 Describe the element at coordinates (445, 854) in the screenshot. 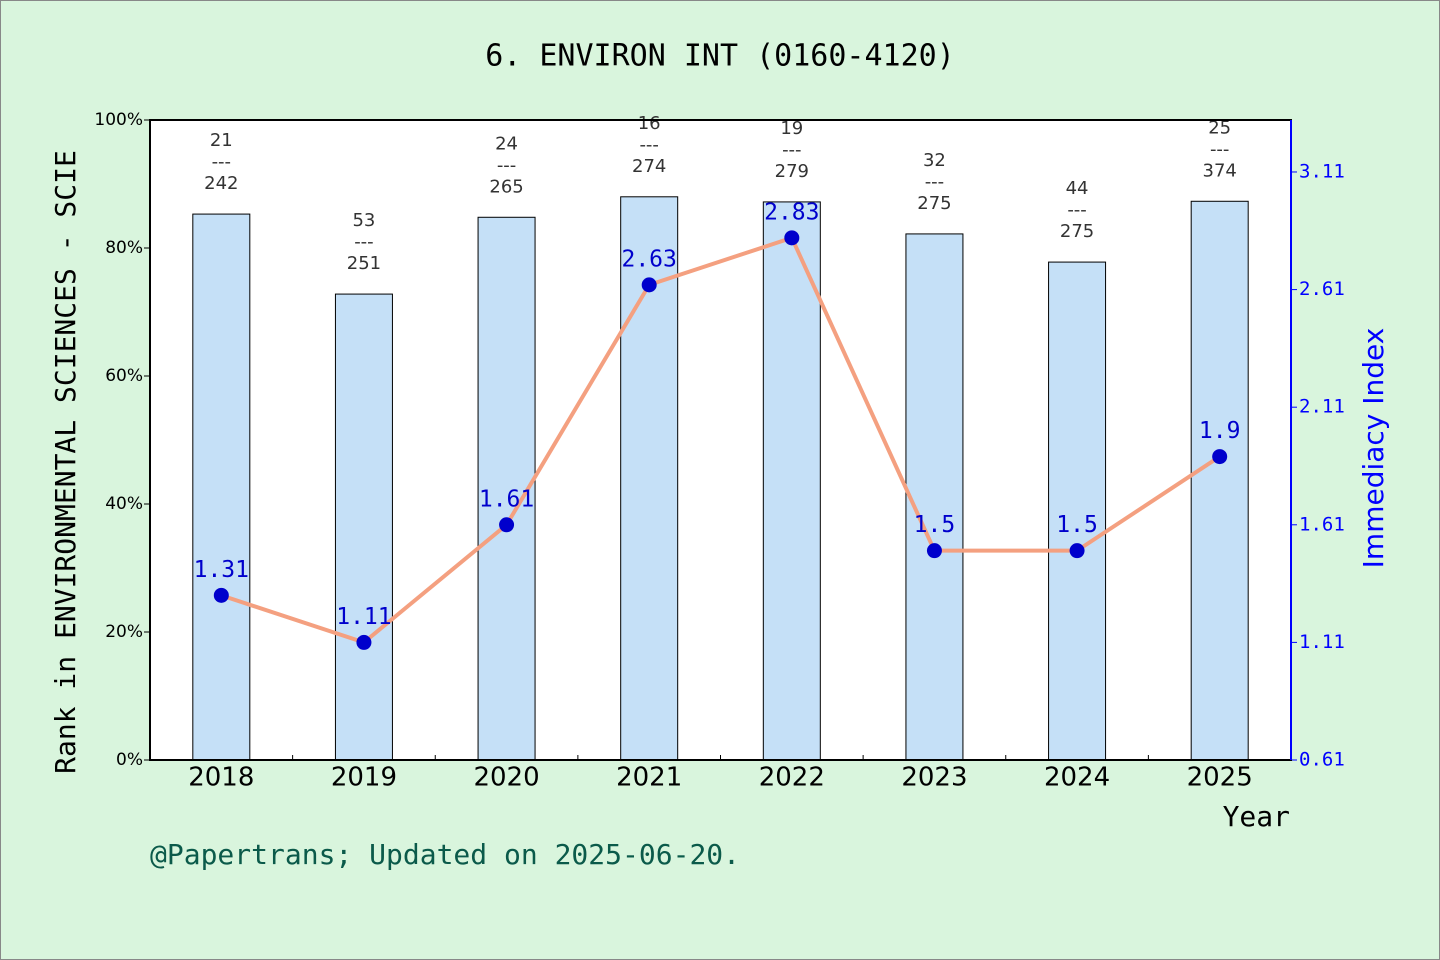

I see `footer: @Papertrans; Updated on 2025-06-20.` at that location.